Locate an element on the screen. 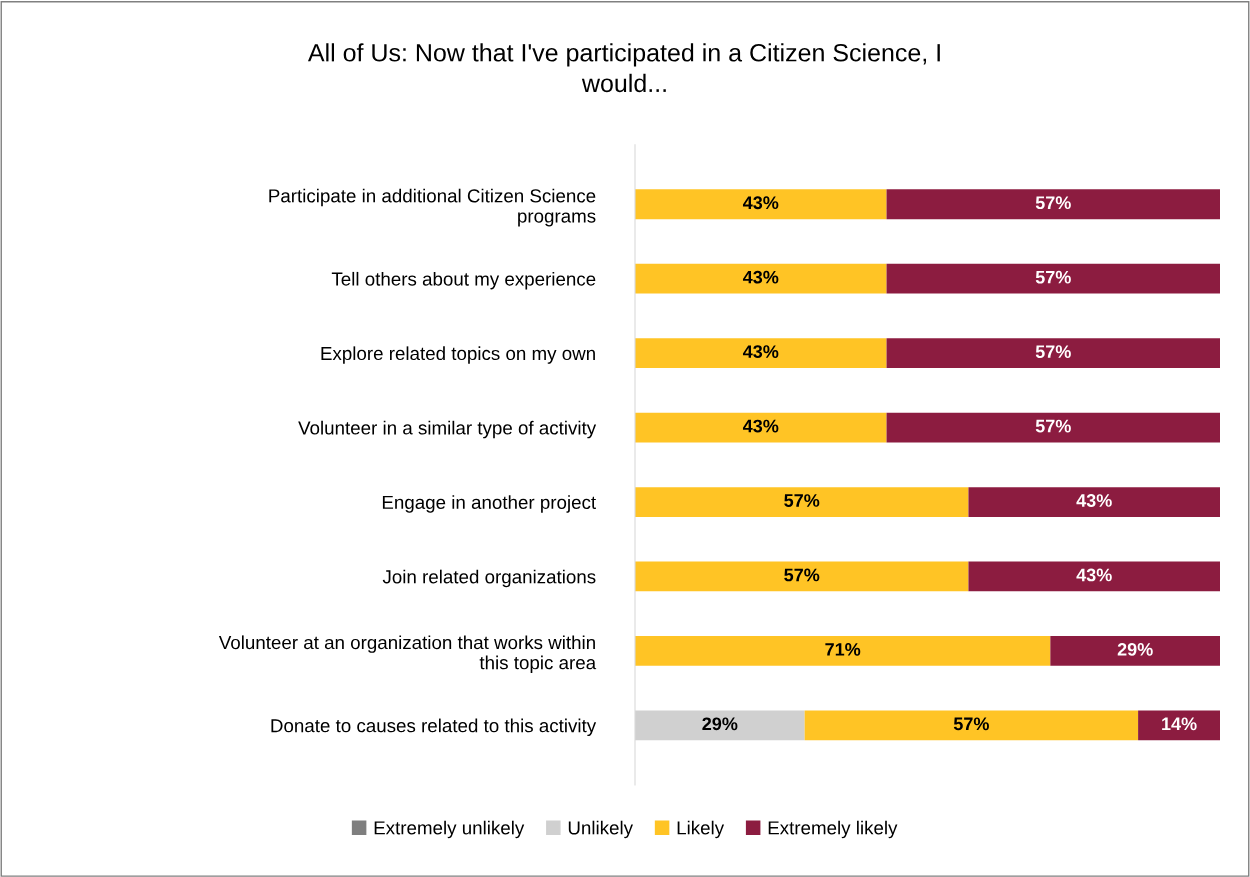  y-tick-label: Volunteer at an organization that works within this topic area is located at coordinates (407, 654).